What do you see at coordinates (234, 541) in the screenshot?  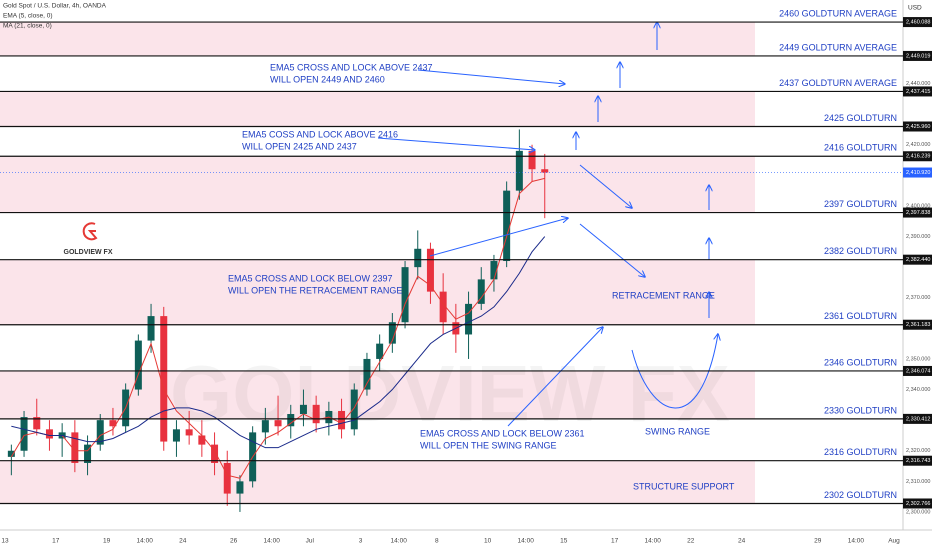 I see `x-tick-label: 26` at bounding box center [234, 541].